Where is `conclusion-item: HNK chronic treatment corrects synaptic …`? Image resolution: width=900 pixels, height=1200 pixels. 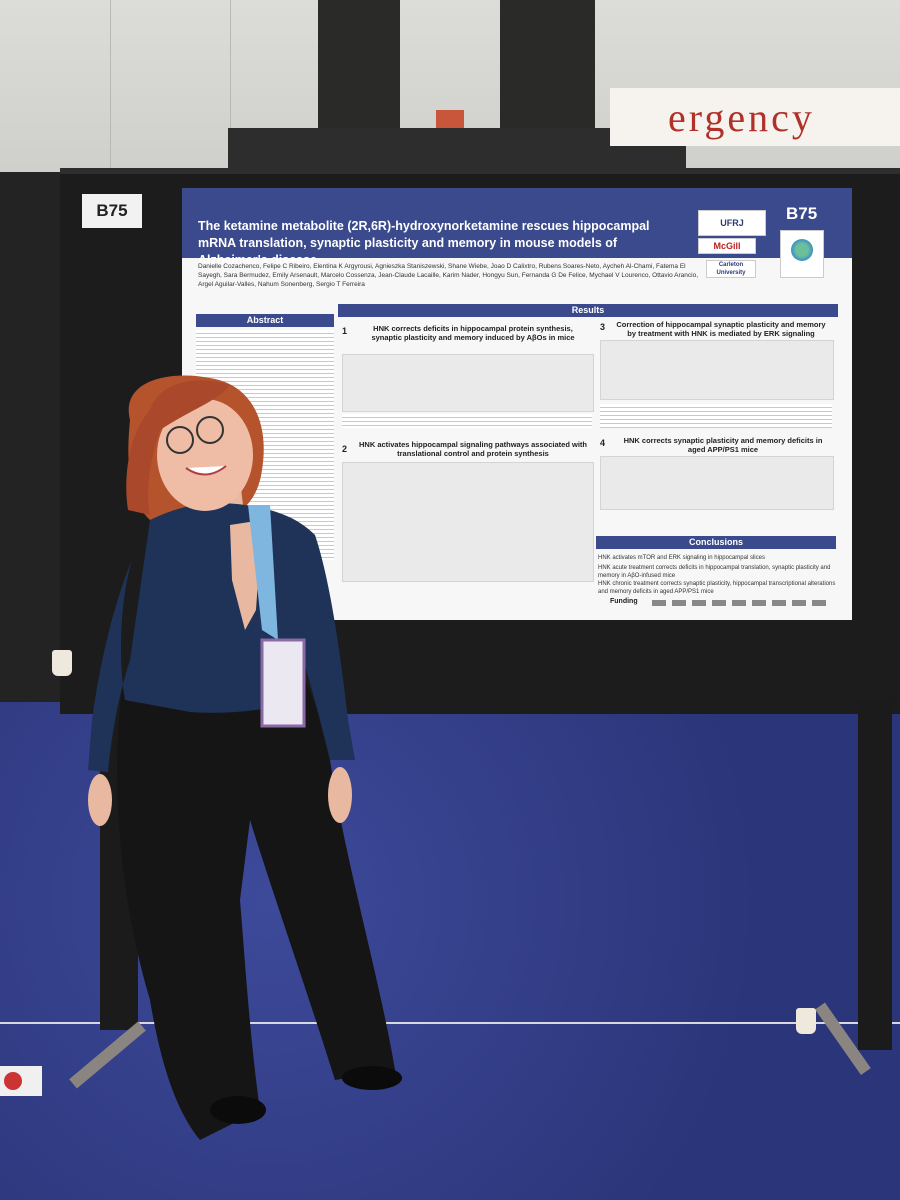
conclusion-item: HNK chronic treatment corrects synaptic … is located at coordinates (717, 588).